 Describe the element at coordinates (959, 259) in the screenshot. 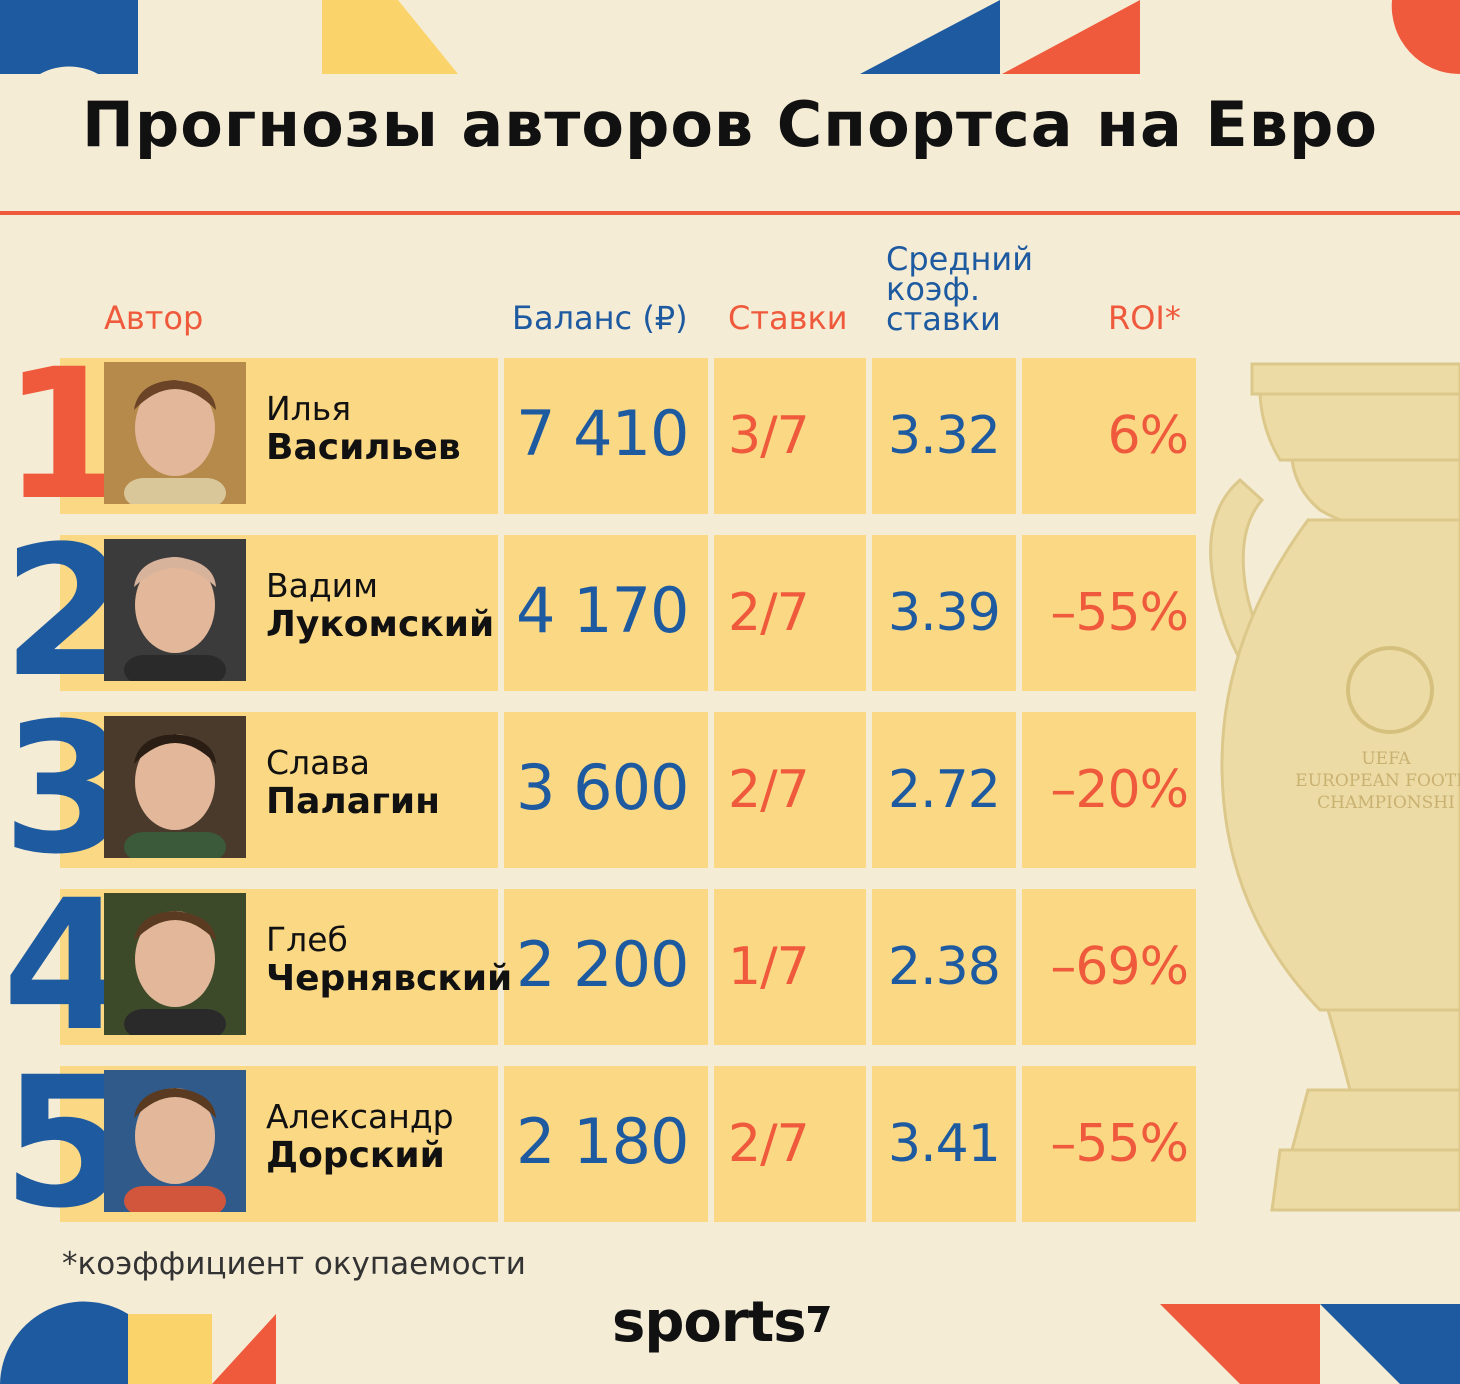

I see `header-avg-odds-line-1: Средний` at that location.